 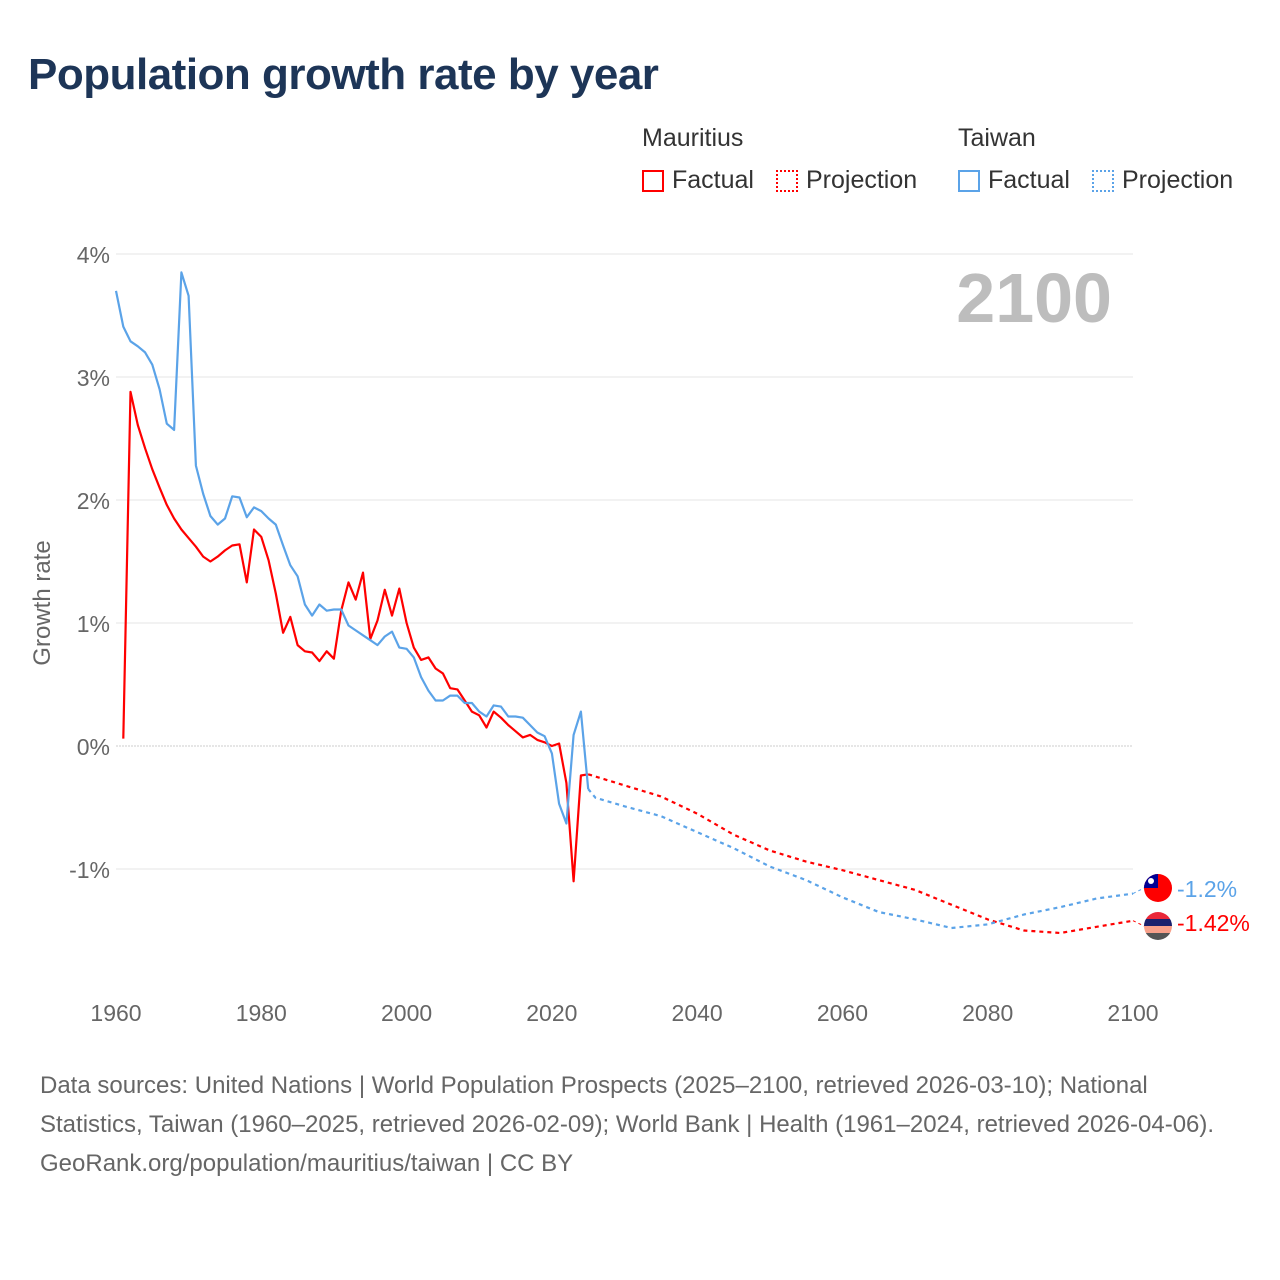 What do you see at coordinates (93, 378) in the screenshot?
I see `y-tick-label: 3%` at bounding box center [93, 378].